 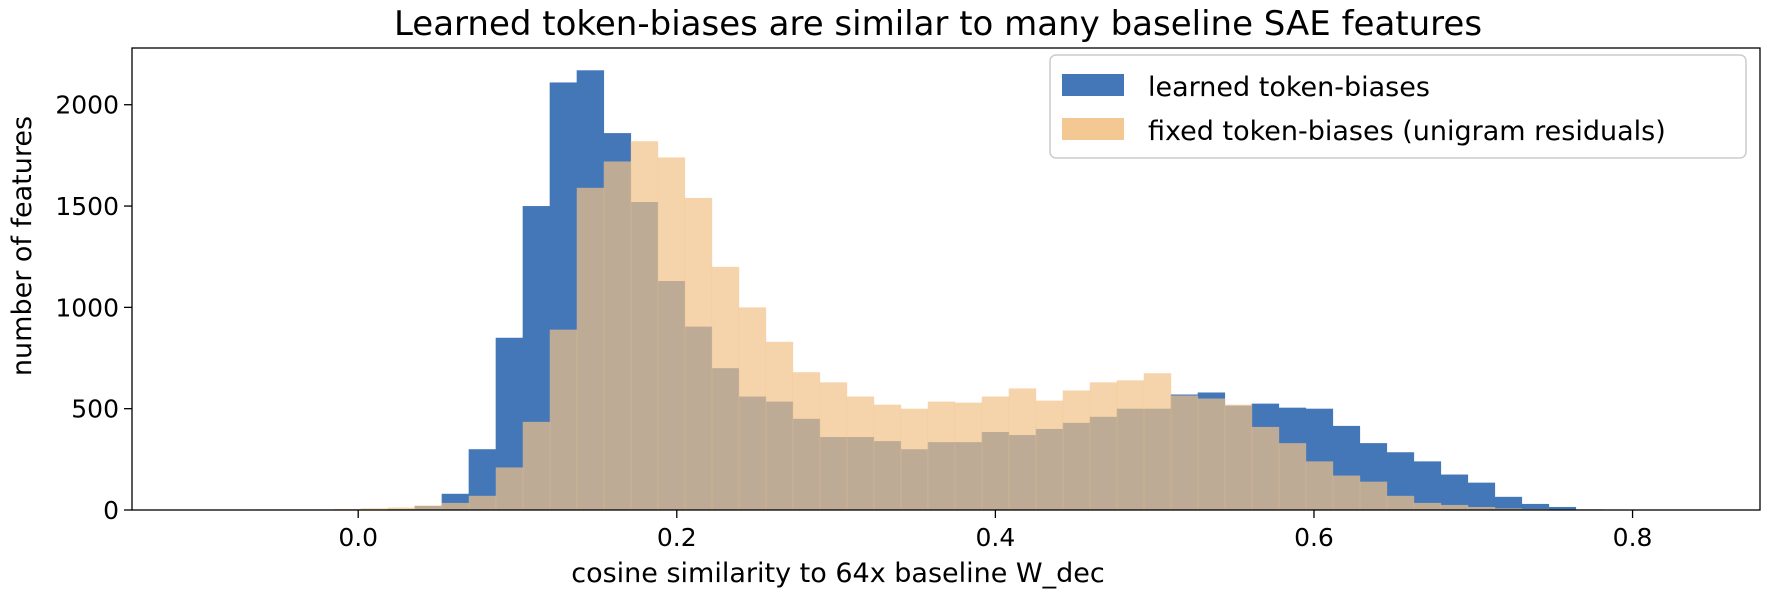 I want to click on legend-label-learned: learned token-biases, so click(x=1289, y=87).